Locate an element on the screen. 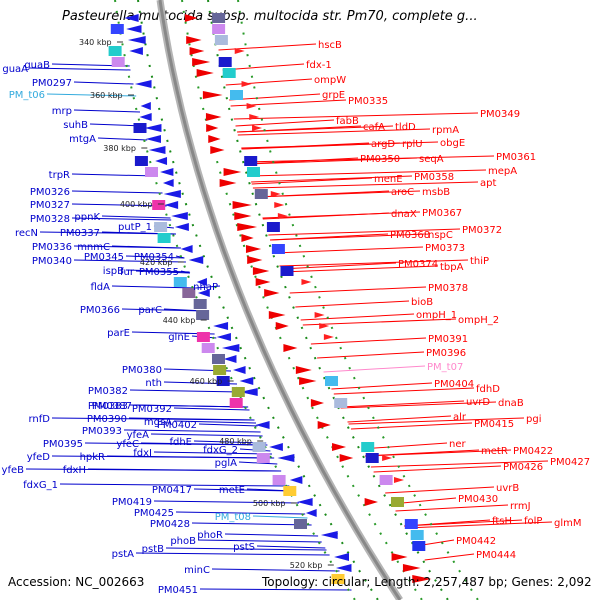 The height and width of the screenshot is (600, 600). gene-label-uvrd: uvrD is located at coordinates (478, 402).